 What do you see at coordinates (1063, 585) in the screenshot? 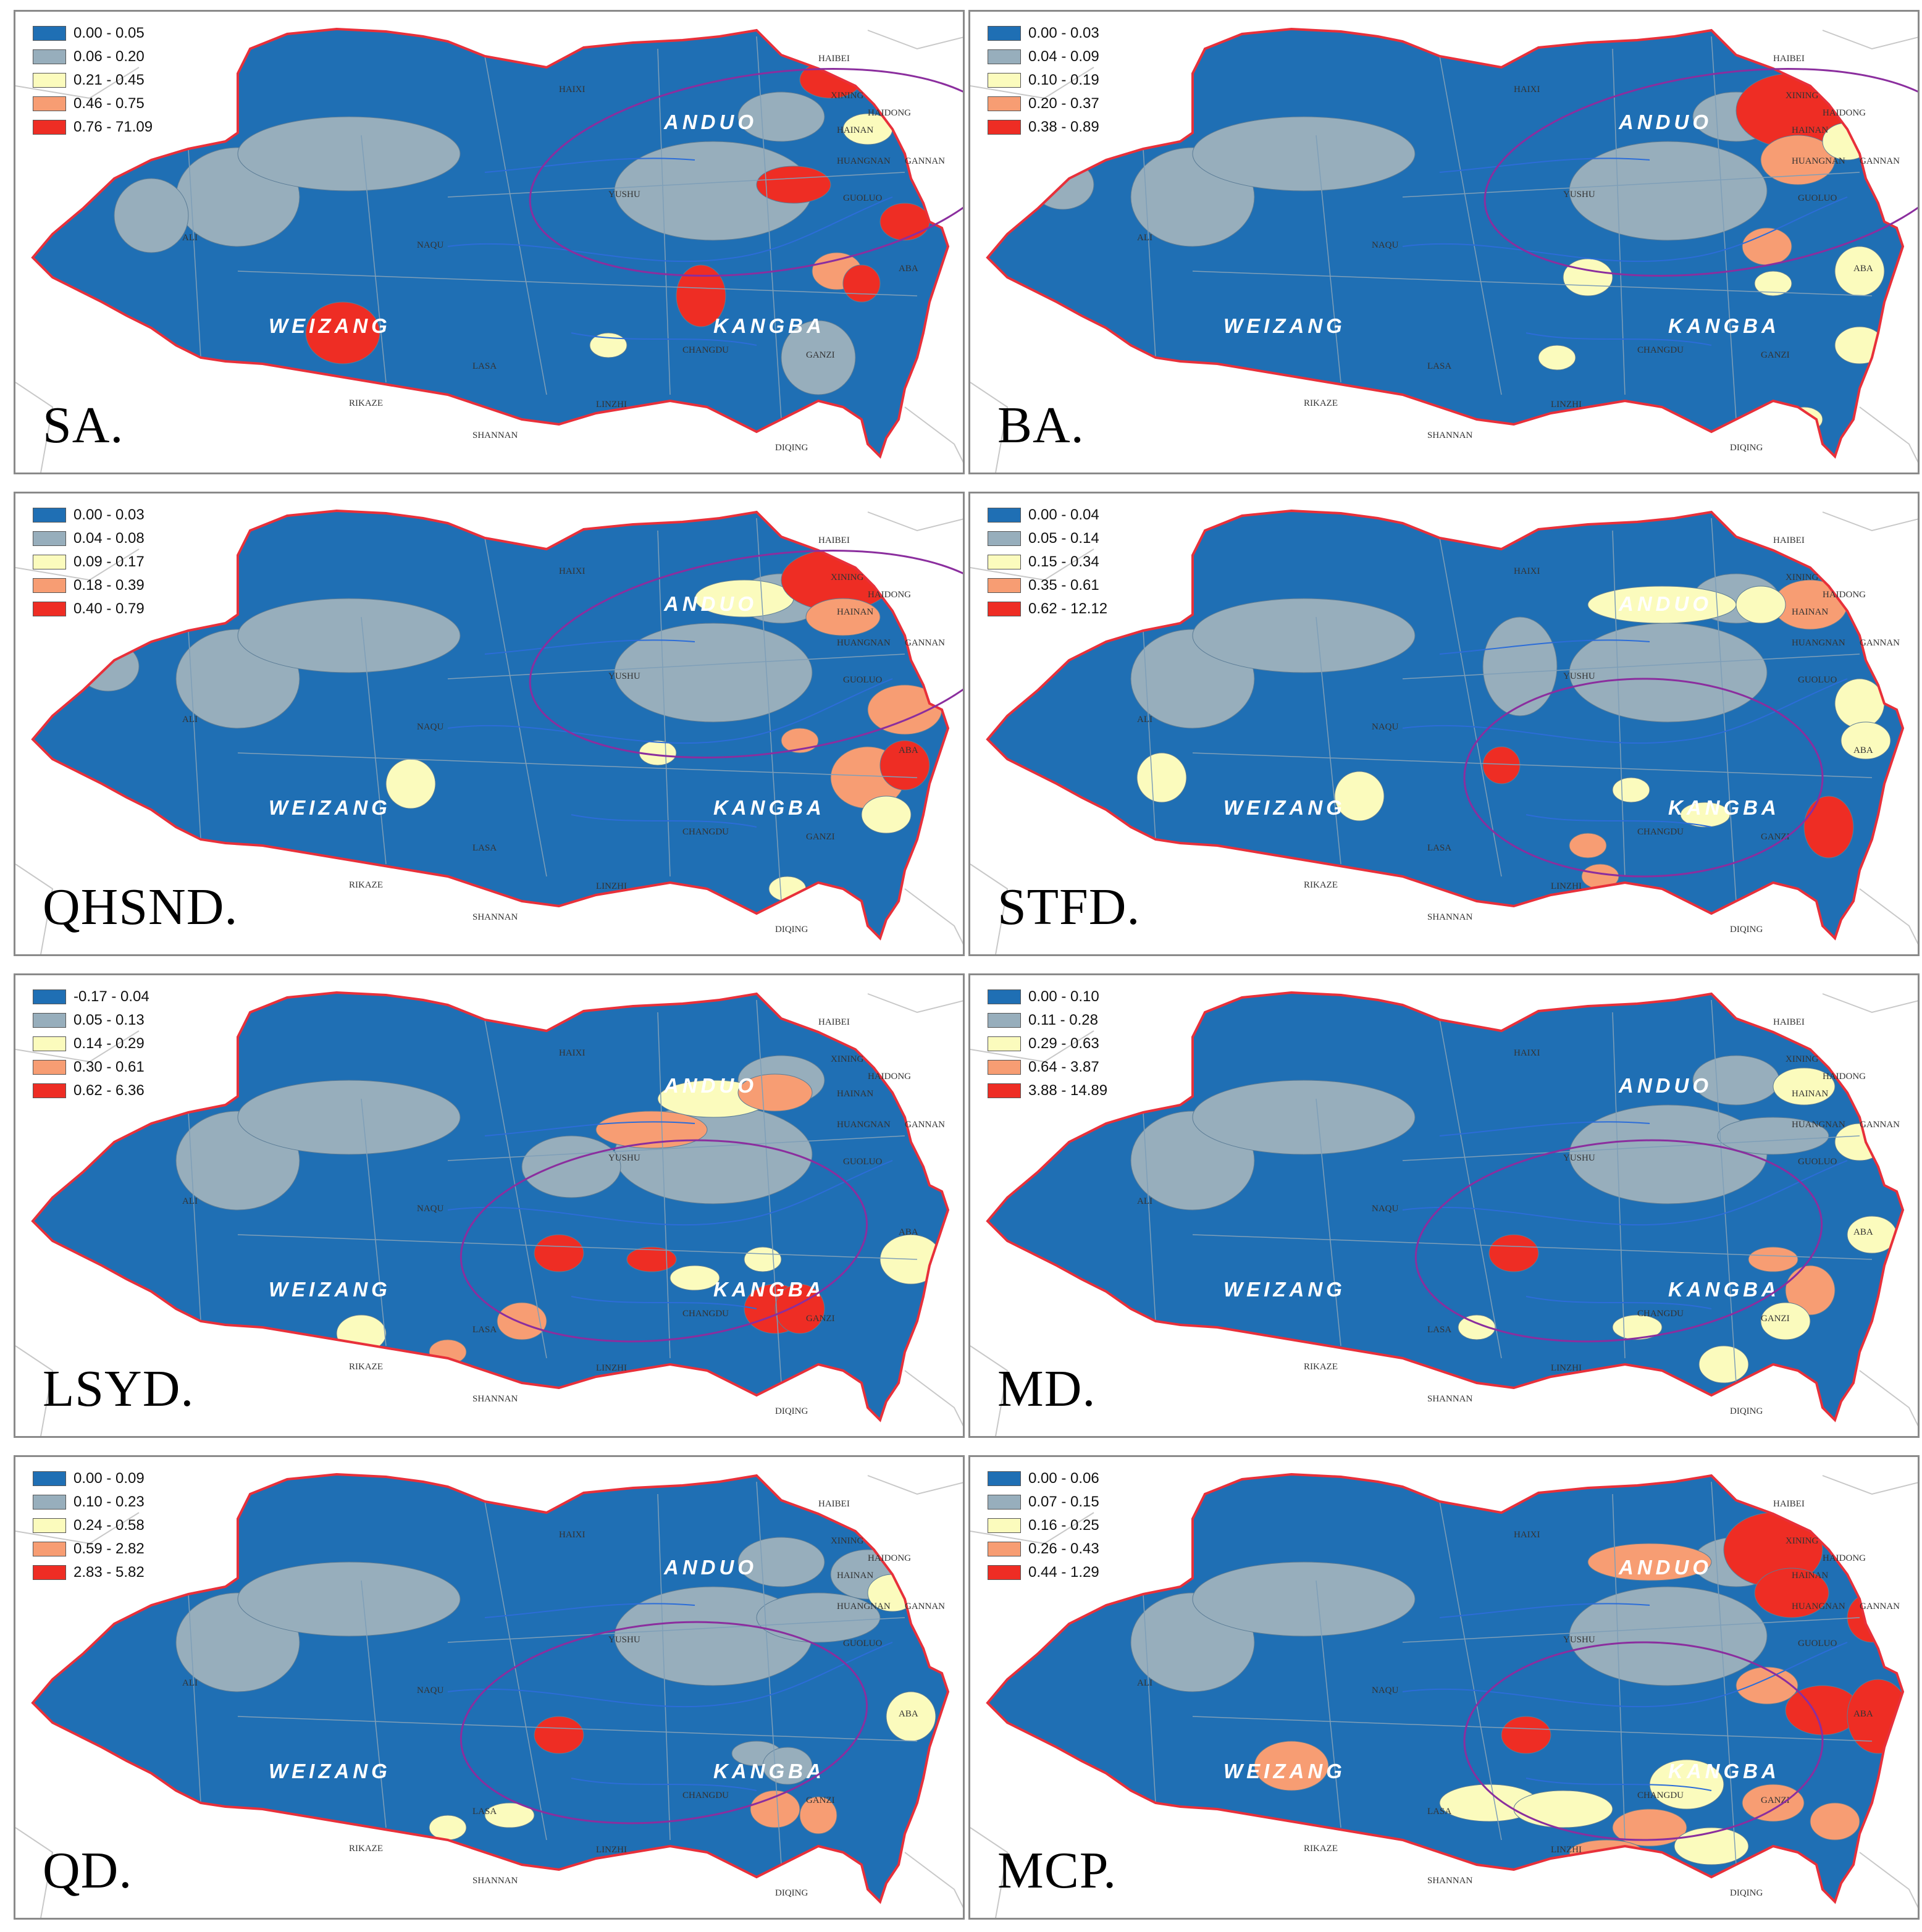
I see `legend-label: 0.35 - 0.61` at bounding box center [1063, 585].